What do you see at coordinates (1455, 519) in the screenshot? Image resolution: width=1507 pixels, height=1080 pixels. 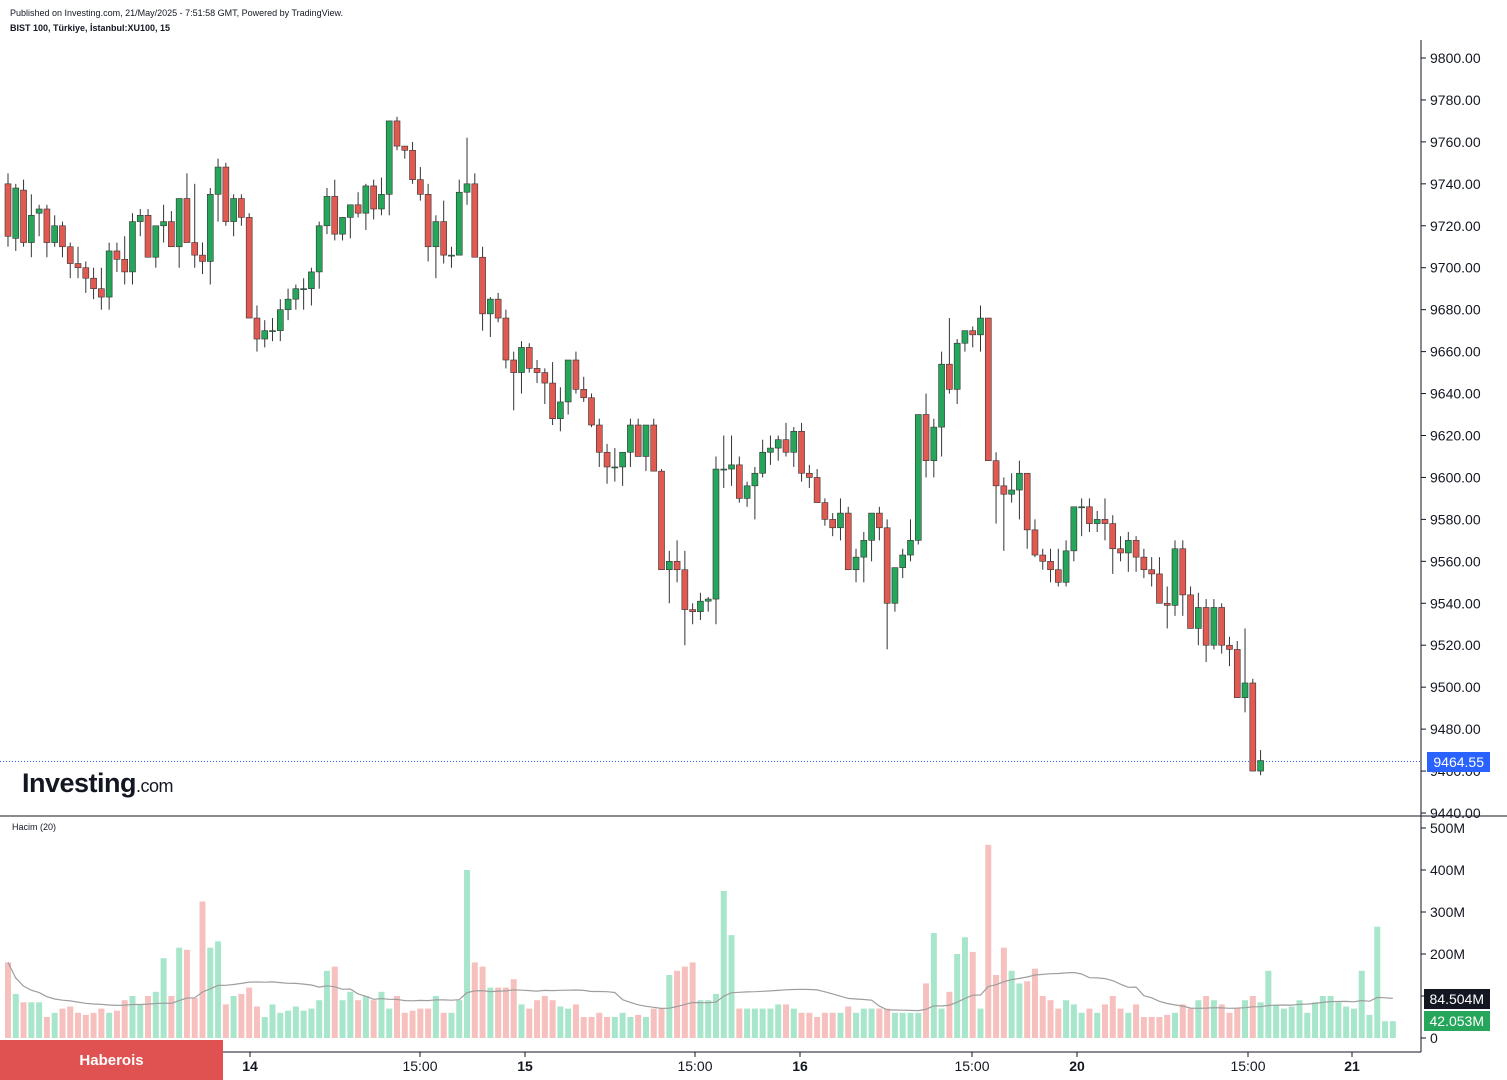 I see `price-tick-label: 9580.00` at bounding box center [1455, 519].